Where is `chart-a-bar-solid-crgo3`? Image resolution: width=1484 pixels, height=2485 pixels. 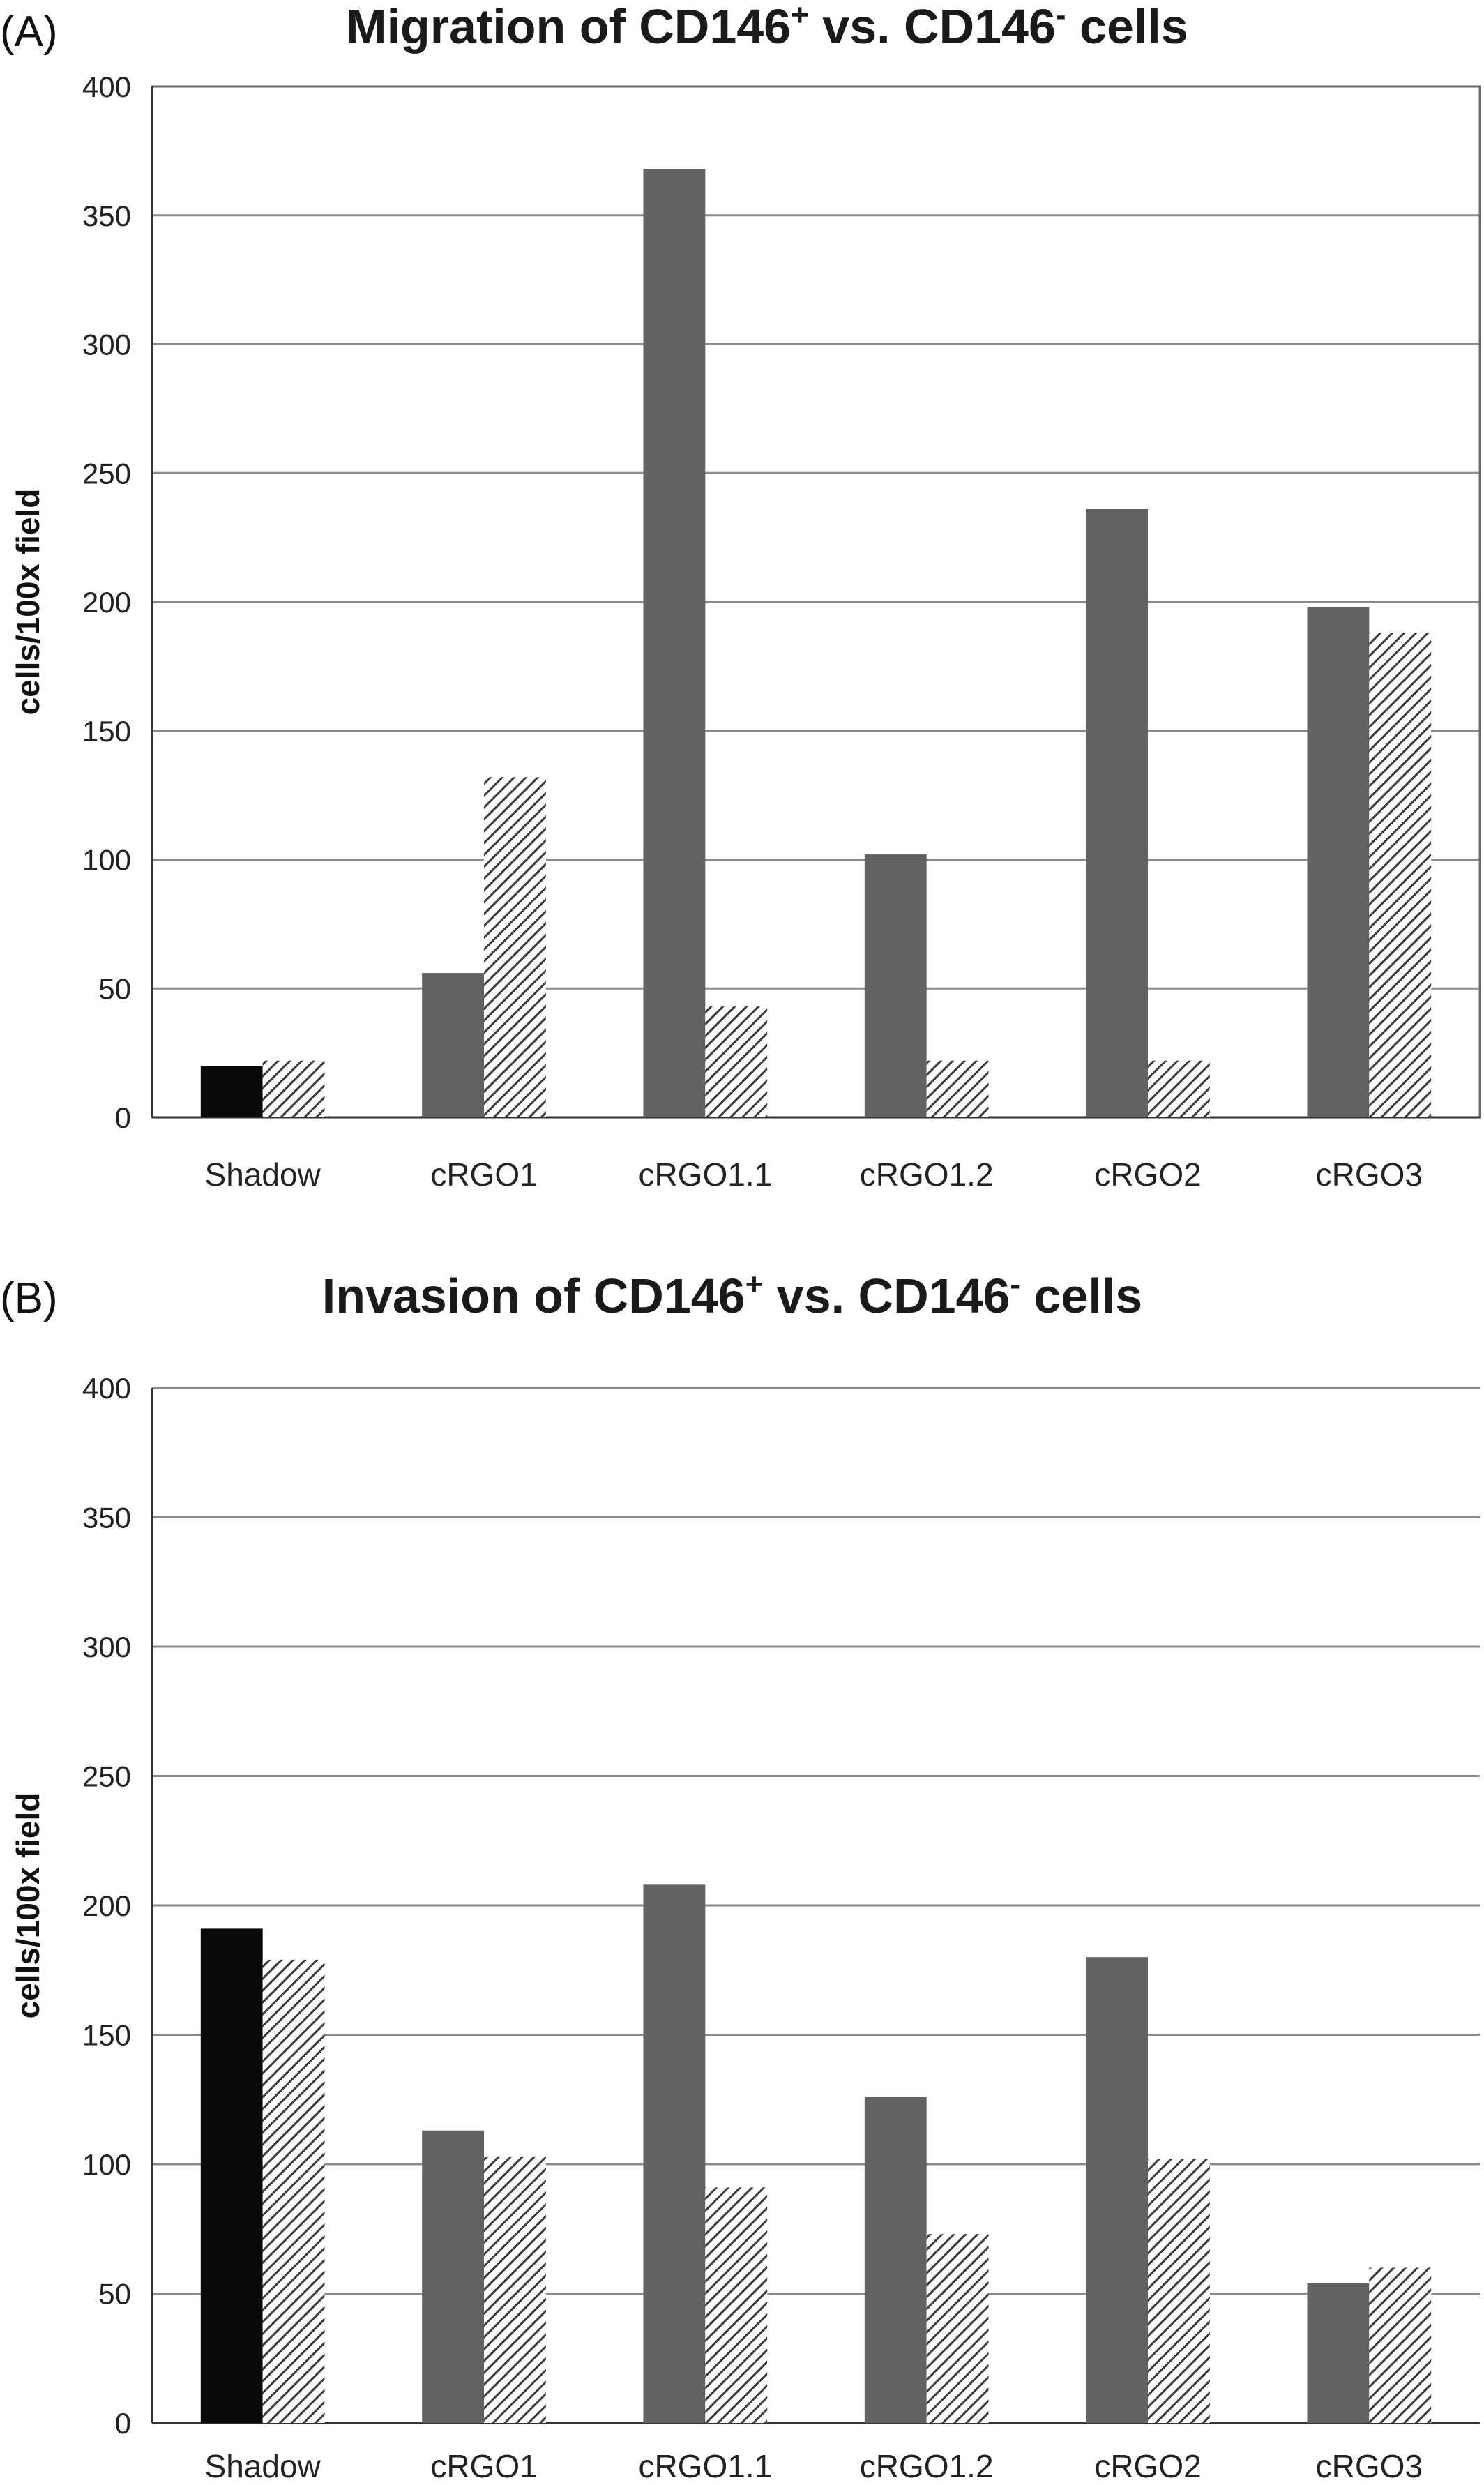
chart-a-bar-solid-crgo3 is located at coordinates (1338, 862).